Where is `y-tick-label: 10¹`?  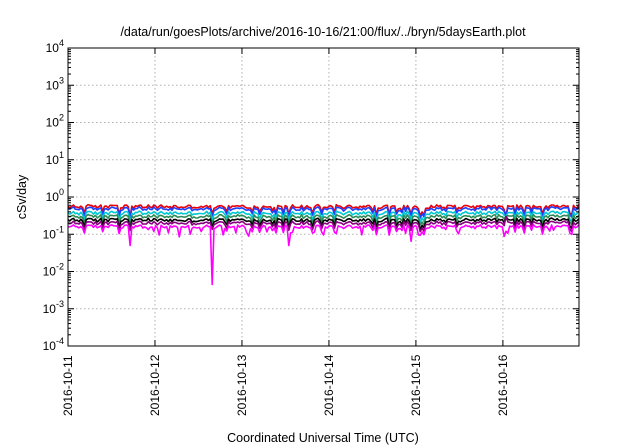 y-tick-label: 10¹ is located at coordinates (55, 158).